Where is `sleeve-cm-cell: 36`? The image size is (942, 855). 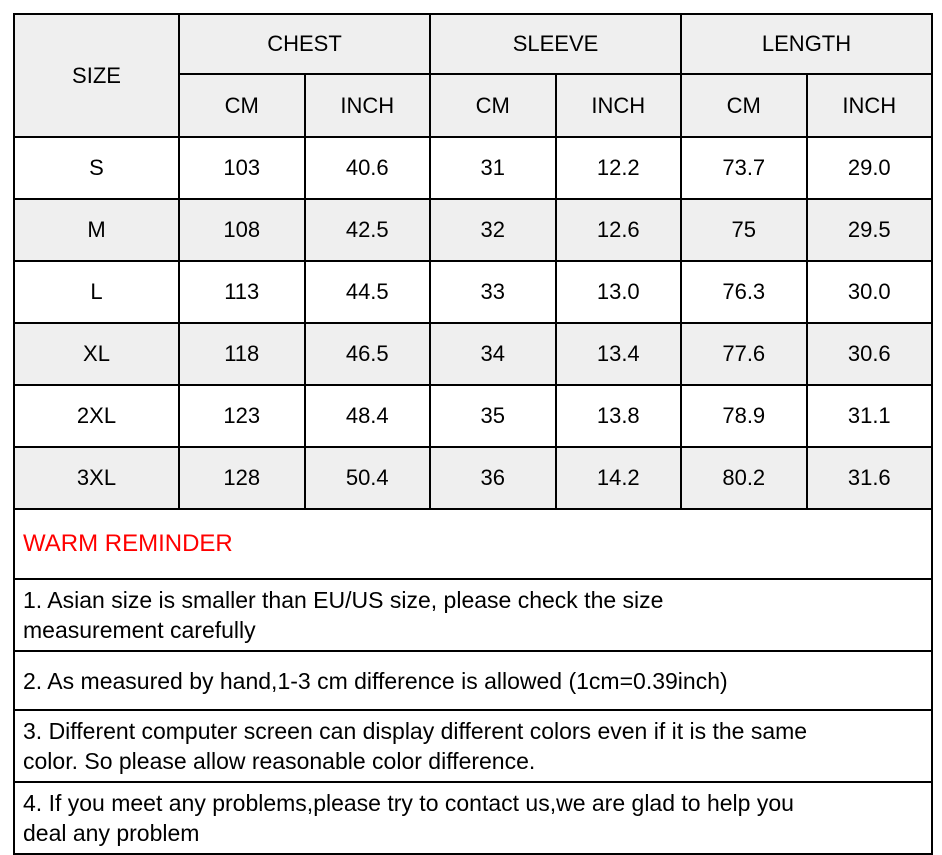
sleeve-cm-cell: 36 is located at coordinates (493, 478).